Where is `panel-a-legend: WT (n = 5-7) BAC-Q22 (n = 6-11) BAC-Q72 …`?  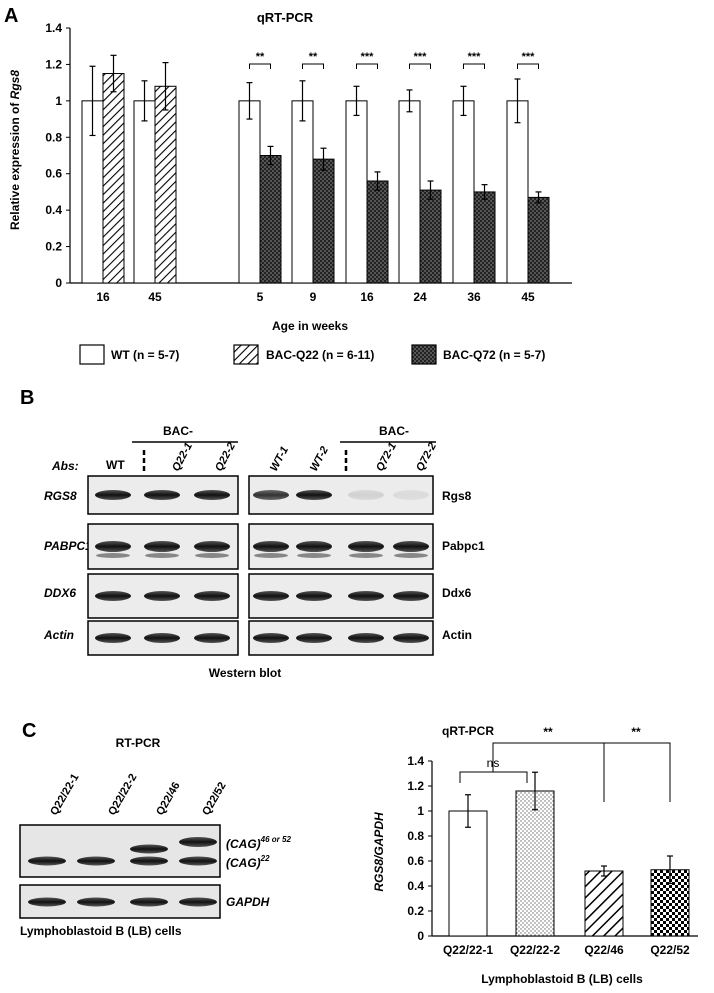 panel-a-legend: WT (n = 5-7) BAC-Q22 (n = 6-11) BAC-Q72 … is located at coordinates (312, 354).